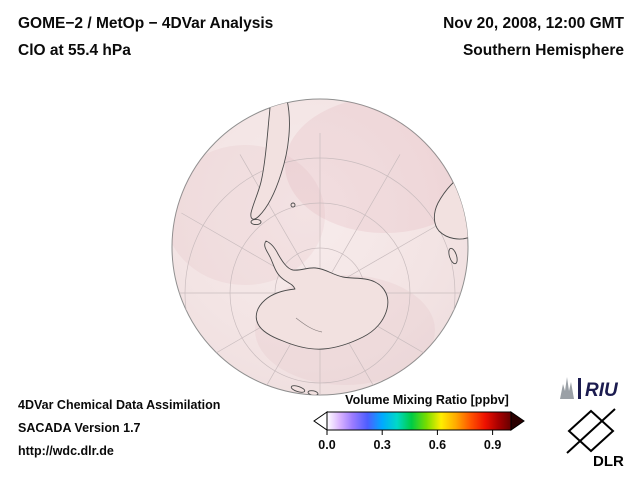 This screenshot has height=480, width=640. What do you see at coordinates (492, 445) in the screenshot?
I see `colorbar-tick-label: 0.9` at bounding box center [492, 445].